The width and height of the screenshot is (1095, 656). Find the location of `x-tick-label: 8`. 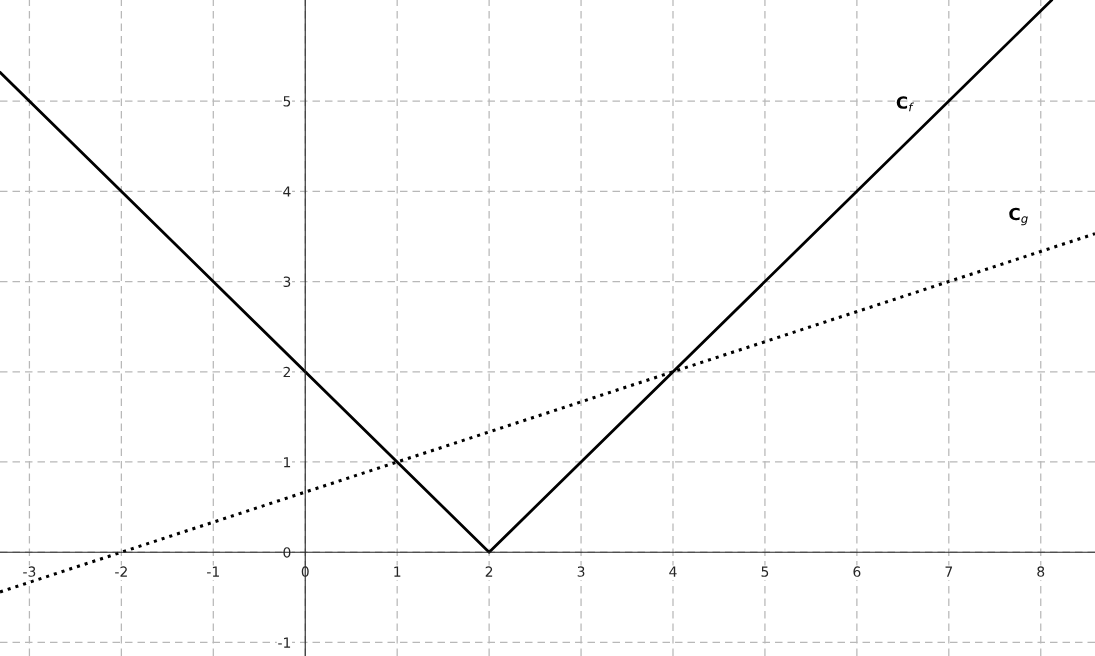

x-tick-label: 8 is located at coordinates (1041, 571).